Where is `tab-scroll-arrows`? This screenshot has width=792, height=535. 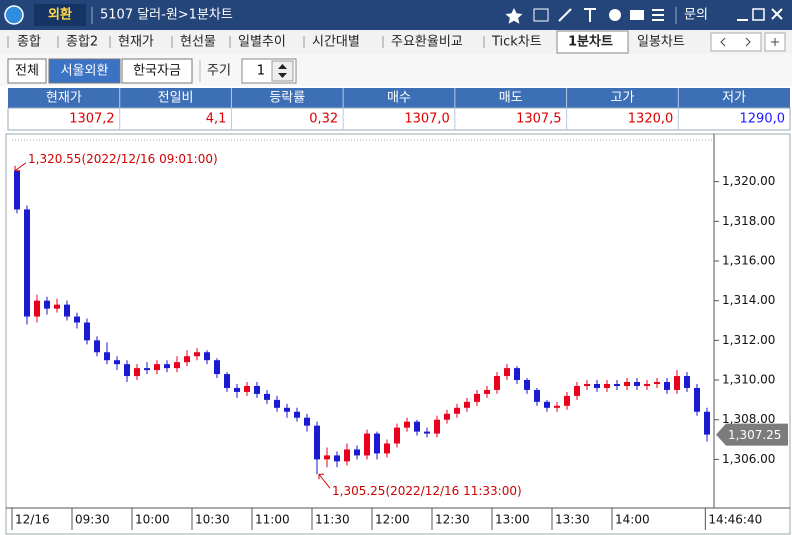 tab-scroll-arrows is located at coordinates (735, 42).